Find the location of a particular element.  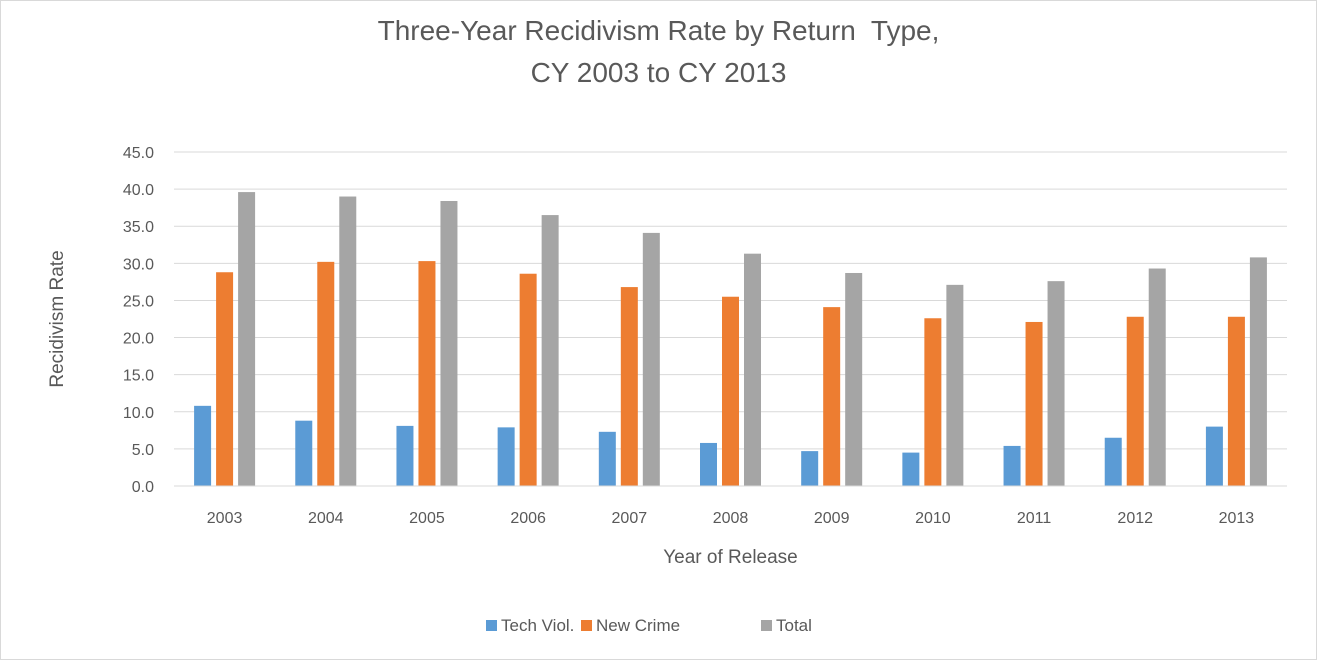

bar-total-2013 is located at coordinates (1258, 371).